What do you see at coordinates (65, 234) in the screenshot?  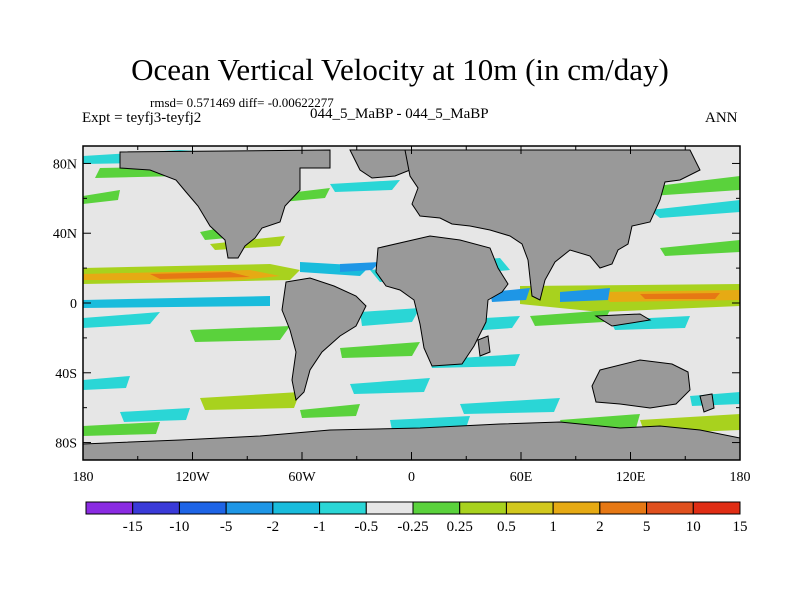 I see `lat-tick-label: 40N` at bounding box center [65, 234].